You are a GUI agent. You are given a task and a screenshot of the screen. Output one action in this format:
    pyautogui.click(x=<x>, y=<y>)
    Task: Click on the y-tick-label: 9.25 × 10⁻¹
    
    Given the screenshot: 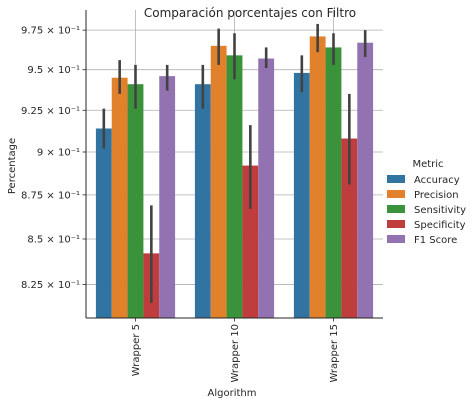 What is the action you would take?
    pyautogui.click(x=50, y=111)
    